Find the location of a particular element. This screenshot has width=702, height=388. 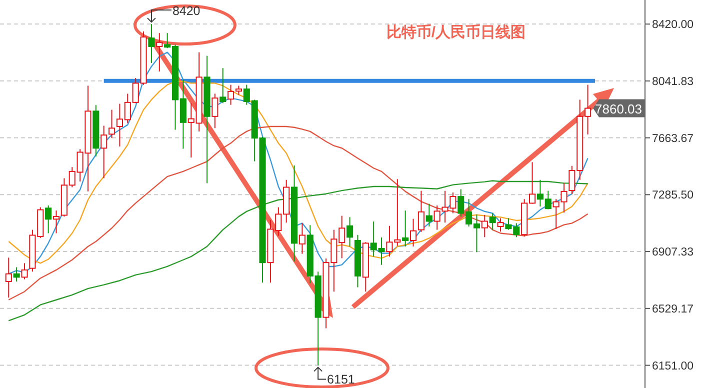

y-tick-label: 8420.00 is located at coordinates (673, 25).